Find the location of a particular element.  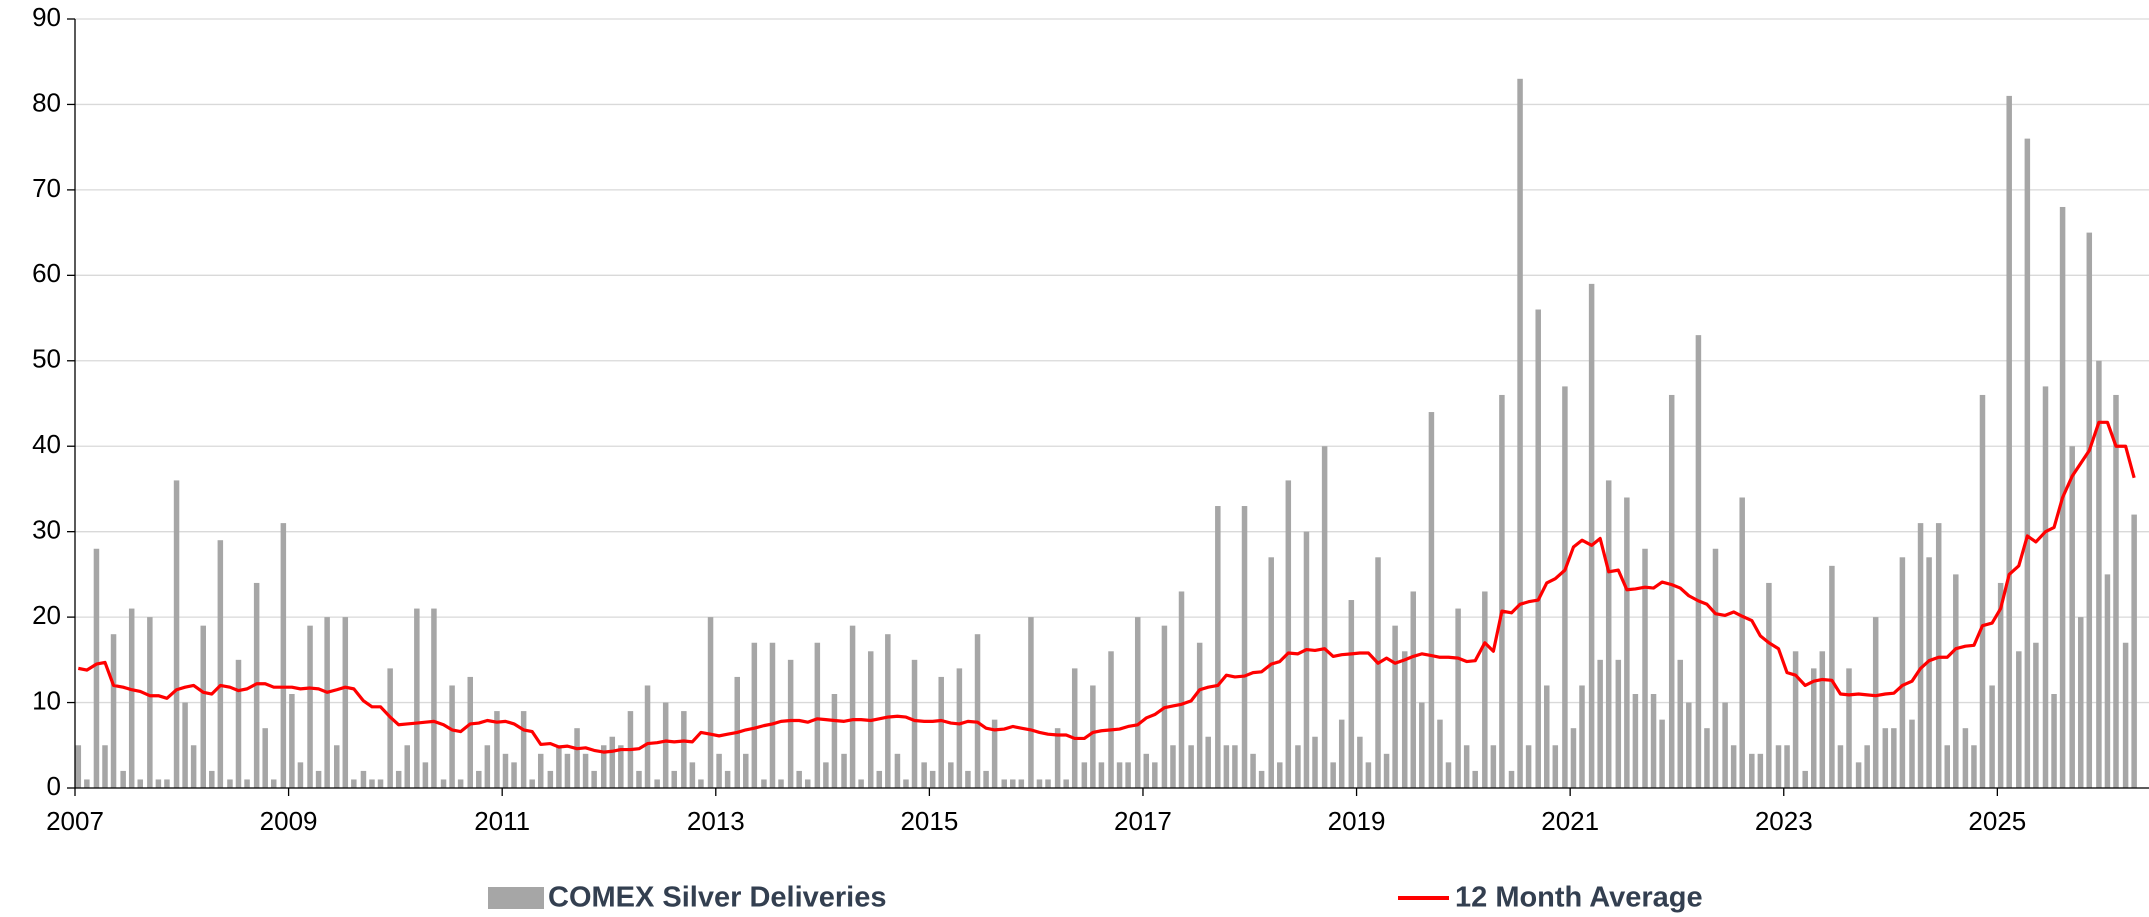

x-tick-label: 2011 is located at coordinates (502, 821).